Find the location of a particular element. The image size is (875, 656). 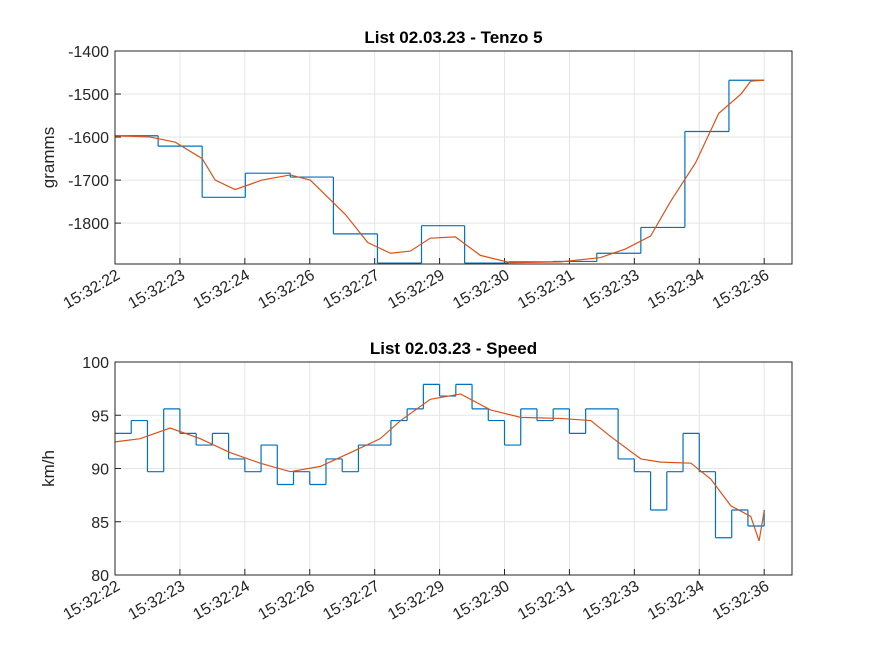

y-tick-label: -1500 is located at coordinates (88, 95).